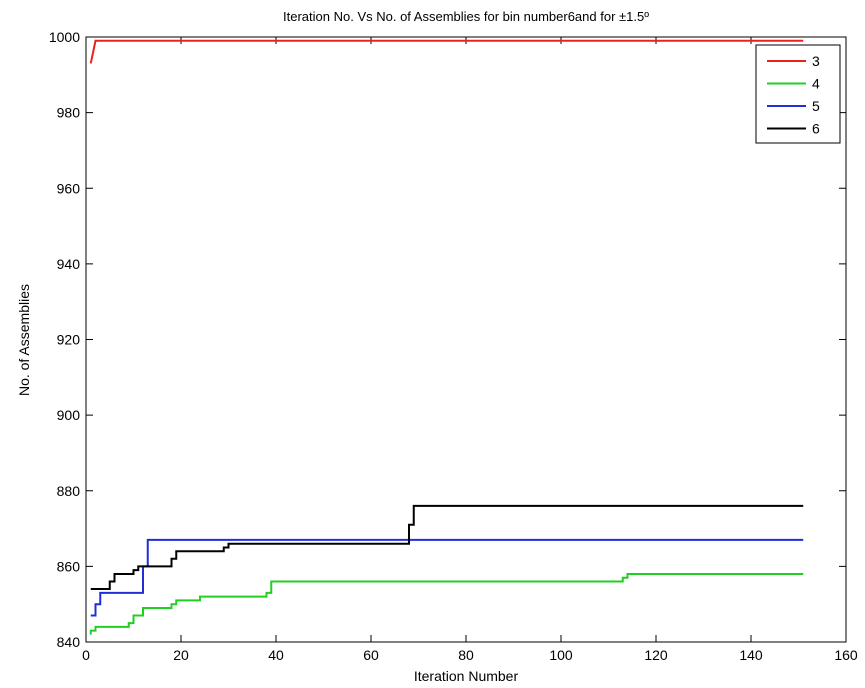 This screenshot has height=688, width=865. Describe the element at coordinates (816, 61) in the screenshot. I see `legend-label-3: 3` at that location.